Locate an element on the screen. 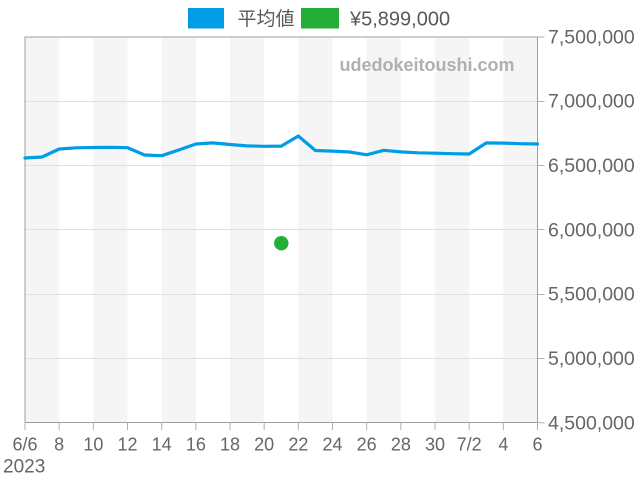 The height and width of the screenshot is (480, 640). svg-text: 8 is located at coordinates (59, 444).